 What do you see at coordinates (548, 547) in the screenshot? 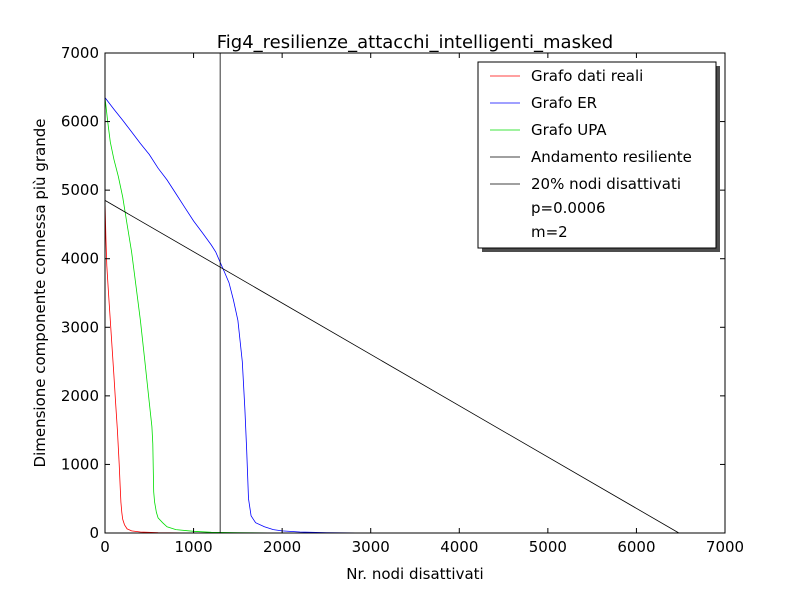
I see `x-tick-label: 5000` at bounding box center [548, 547].